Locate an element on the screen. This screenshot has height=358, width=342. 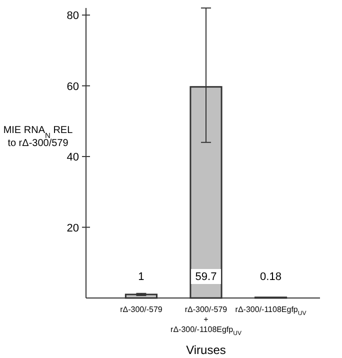
y-tick-label: 80 is located at coordinates (72, 16).